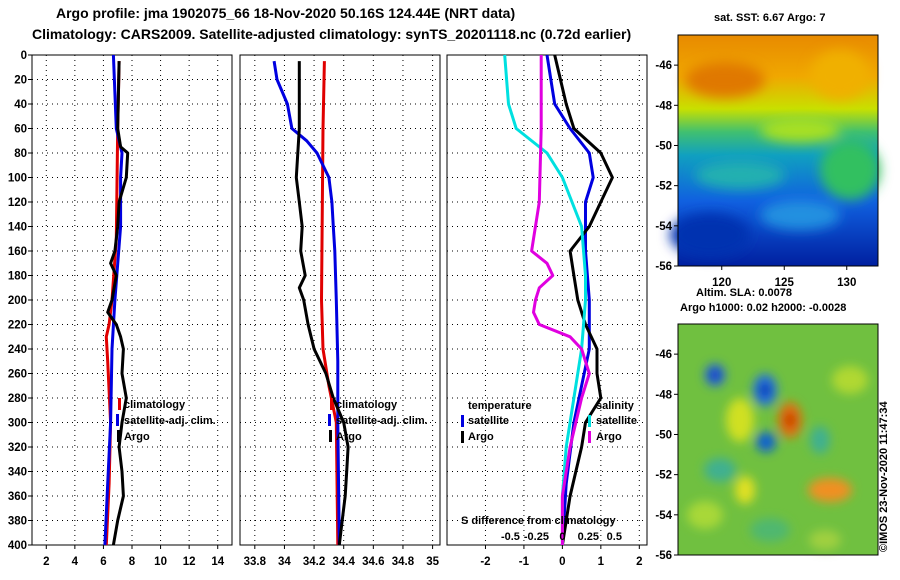 The image size is (900, 580). What do you see at coordinates (601, 562) in the screenshot?
I see `x-tick-label: 1` at bounding box center [601, 562].